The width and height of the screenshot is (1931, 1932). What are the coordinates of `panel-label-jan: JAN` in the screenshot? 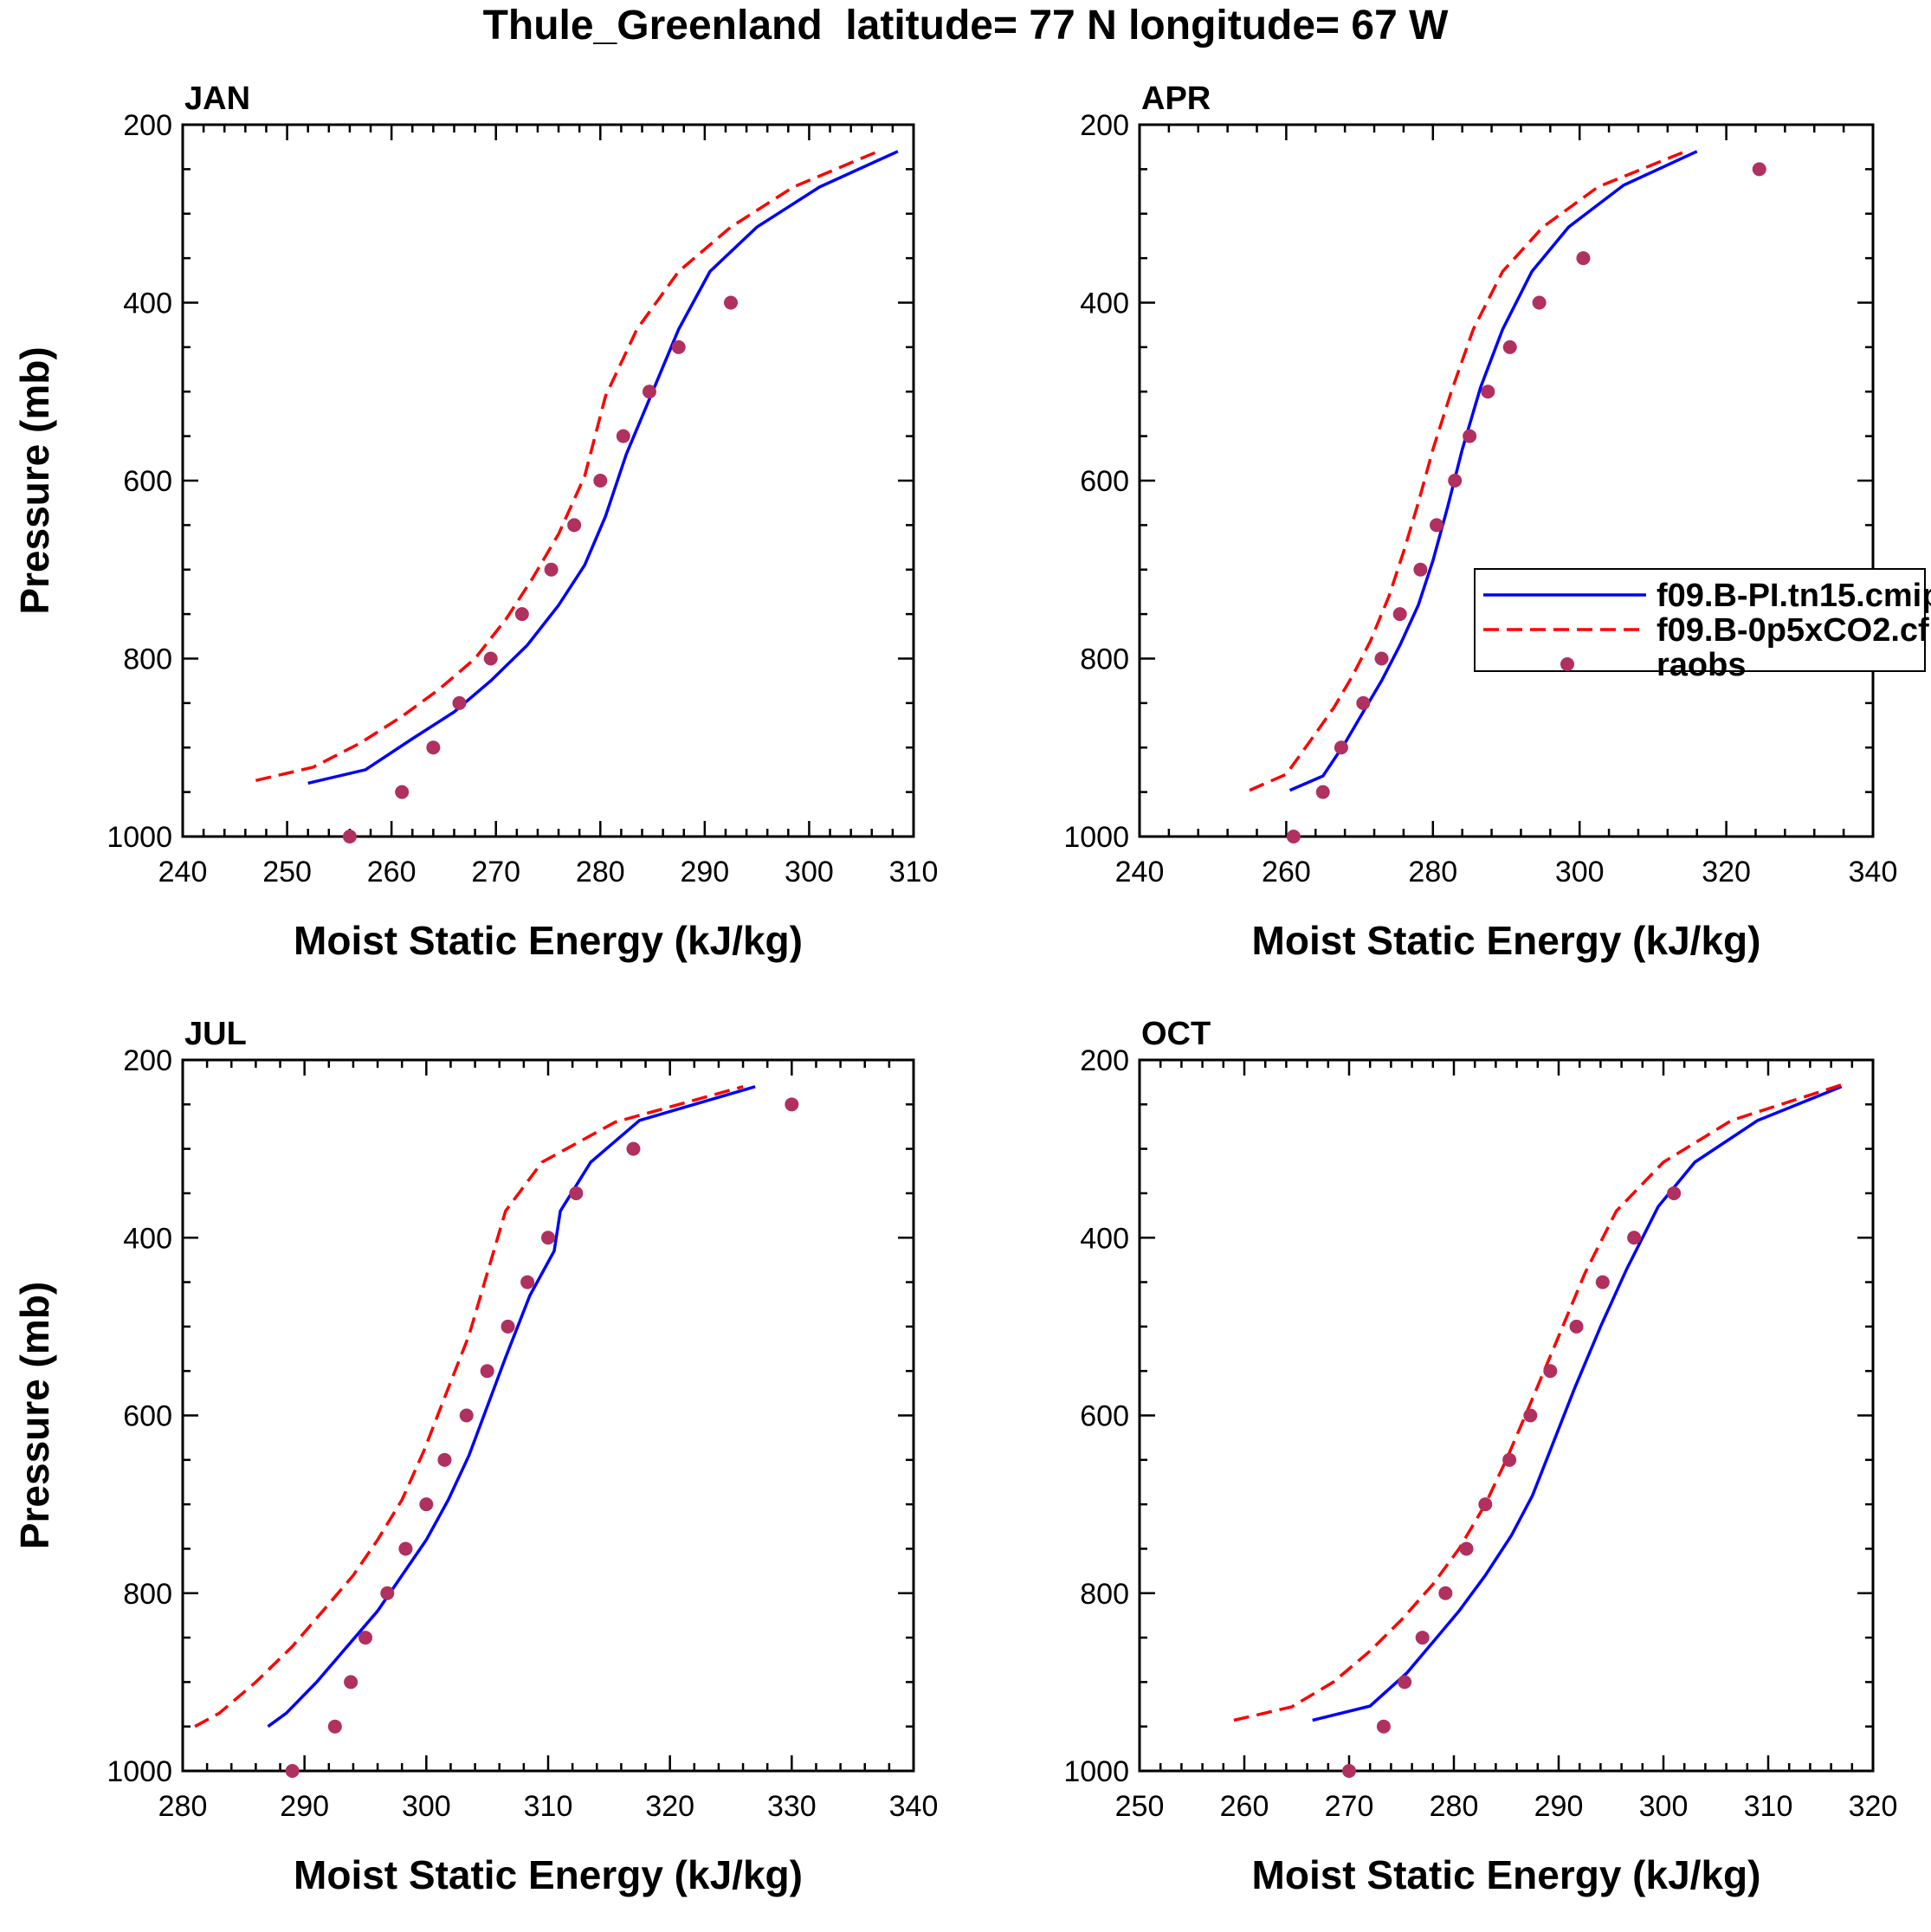 It's located at (217, 99).